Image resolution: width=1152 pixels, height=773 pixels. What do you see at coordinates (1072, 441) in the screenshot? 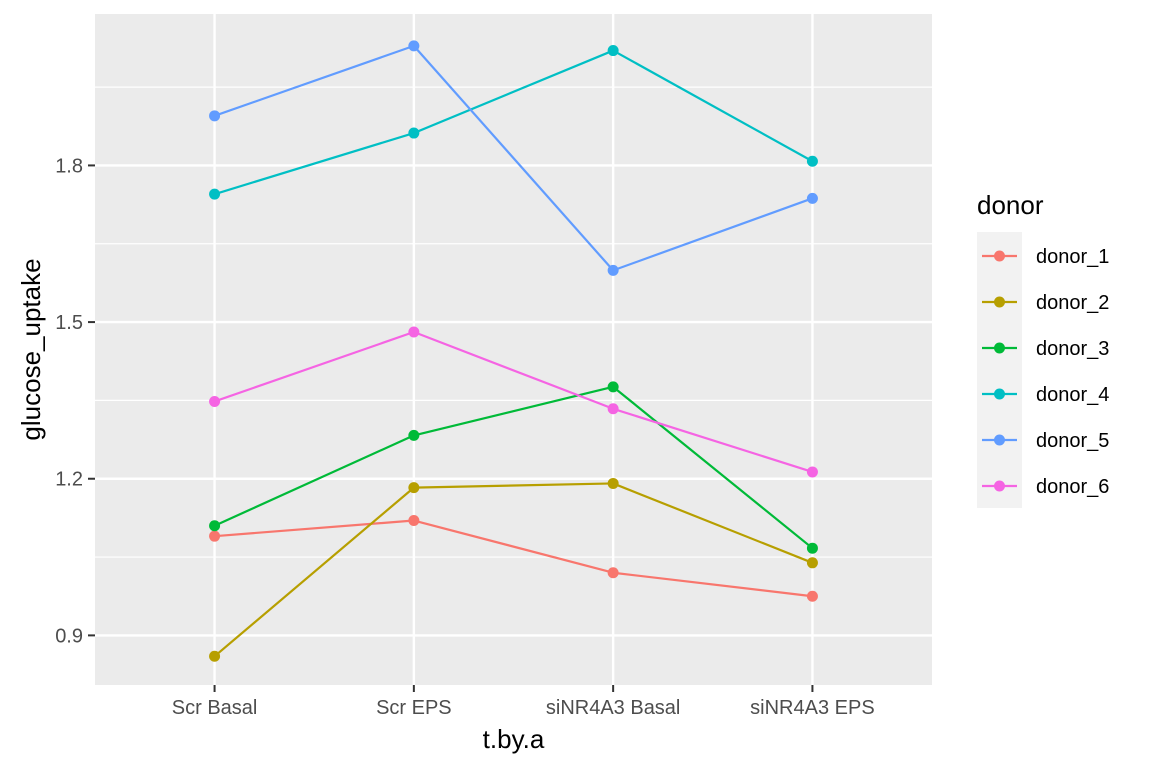
I see `legend-label: donor_5` at bounding box center [1072, 441].